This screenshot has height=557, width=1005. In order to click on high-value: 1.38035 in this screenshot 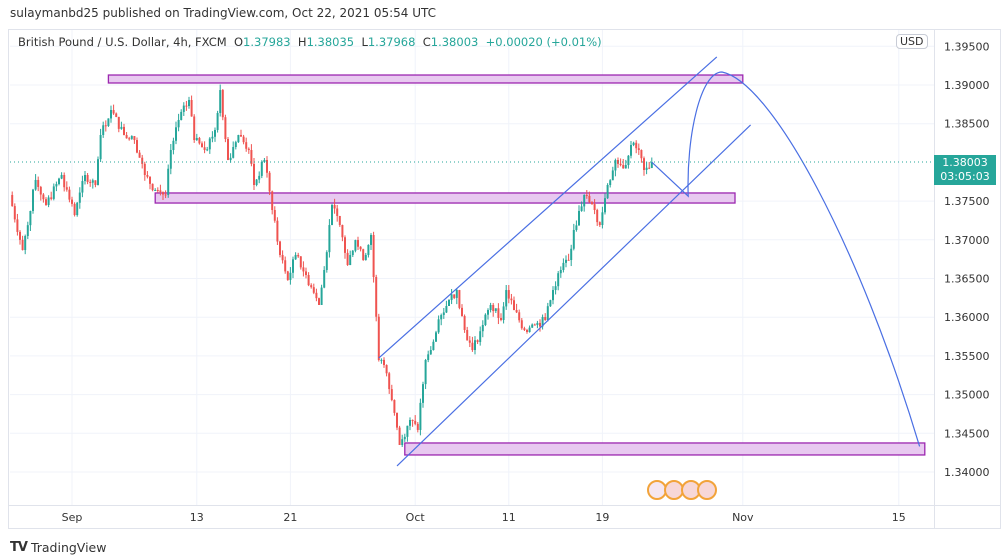, I will do `click(330, 42)`.